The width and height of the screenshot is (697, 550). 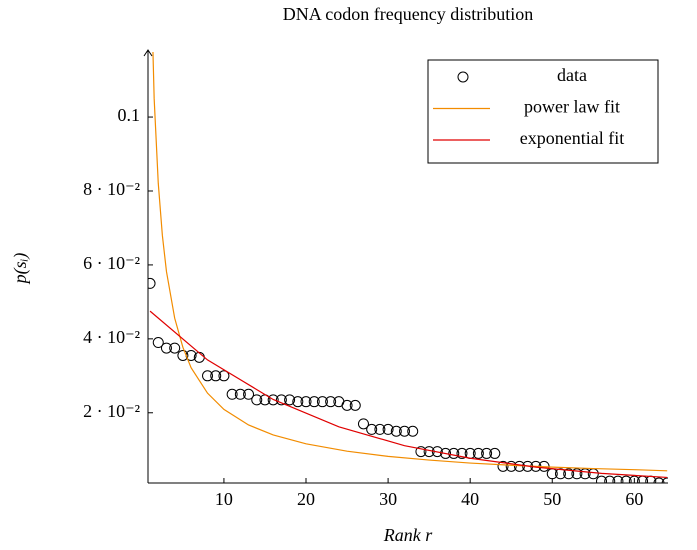 I want to click on y-tick-label: 6 · 10⁻², so click(x=111, y=263).